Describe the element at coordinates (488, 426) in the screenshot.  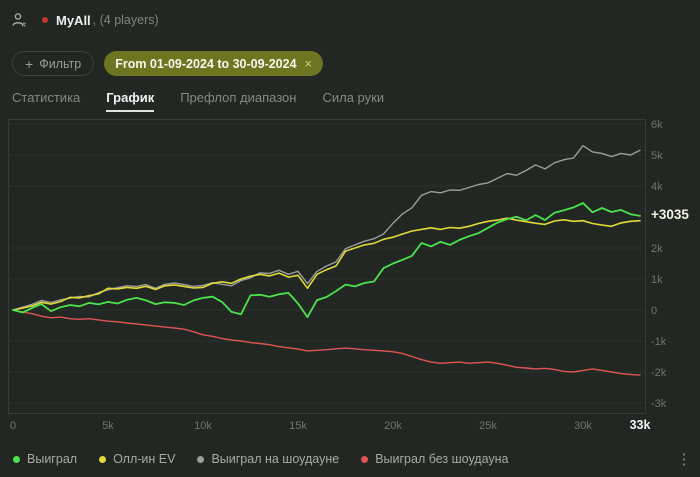
I see `x-tick-label: 25k` at that location.